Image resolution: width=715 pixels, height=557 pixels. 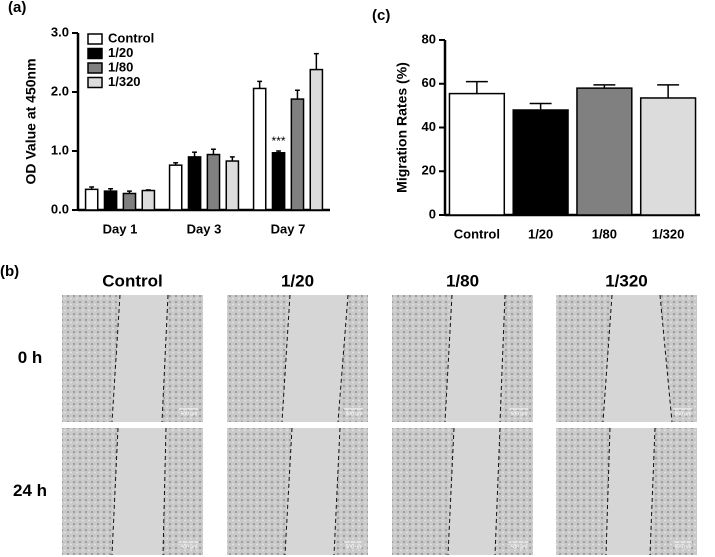 What do you see at coordinates (297, 280) in the screenshot?
I see `column-header: 1/20` at bounding box center [297, 280].